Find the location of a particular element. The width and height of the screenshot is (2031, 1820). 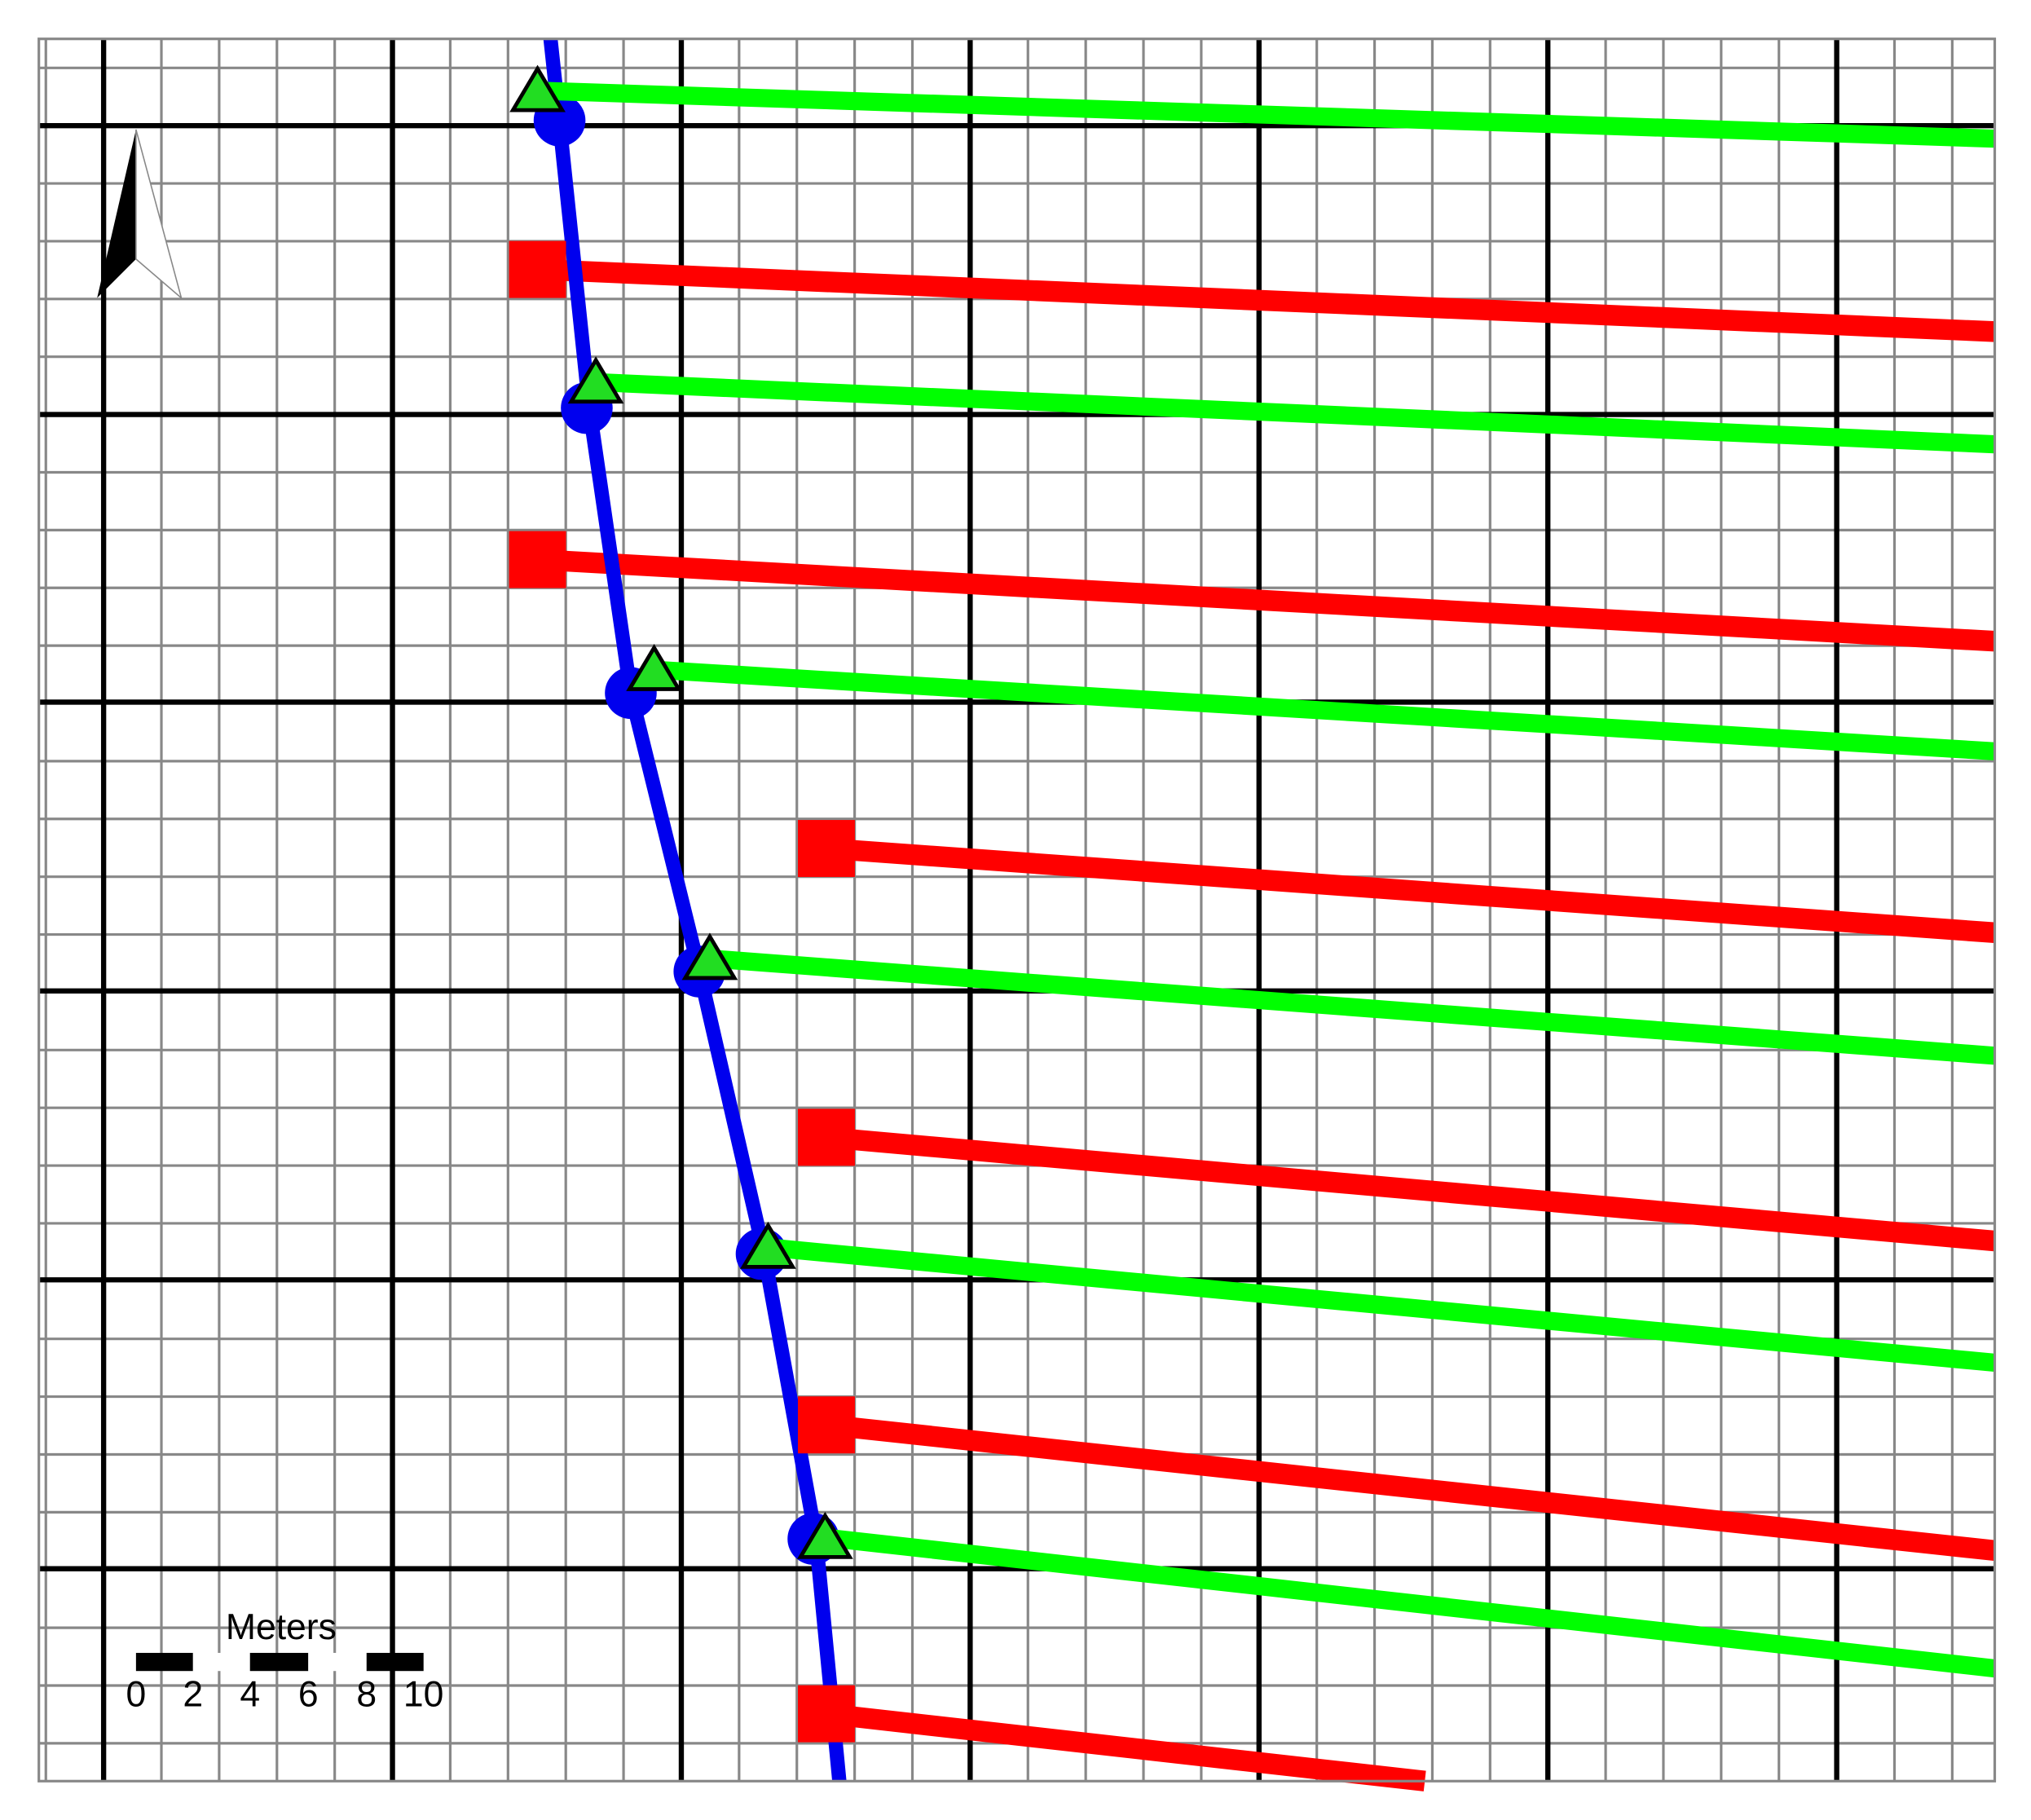

scale-bar: Meters 0 2 4 6 8 10 is located at coordinates (284, 1661).